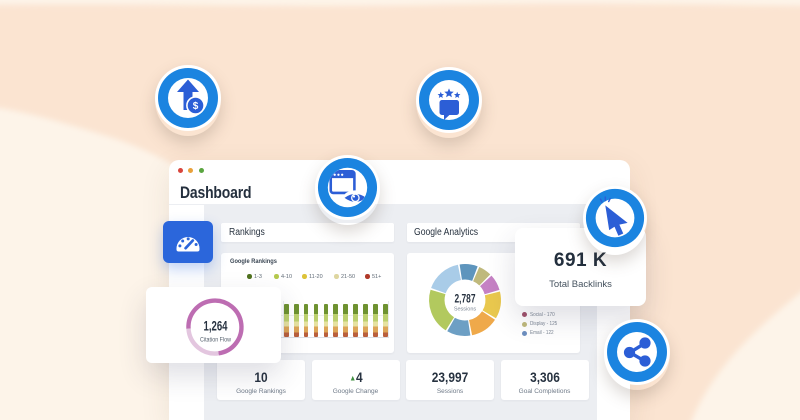 The image size is (800, 420). Describe the element at coordinates (215, 340) in the screenshot. I see `svg-text: Citation Flow` at that location.